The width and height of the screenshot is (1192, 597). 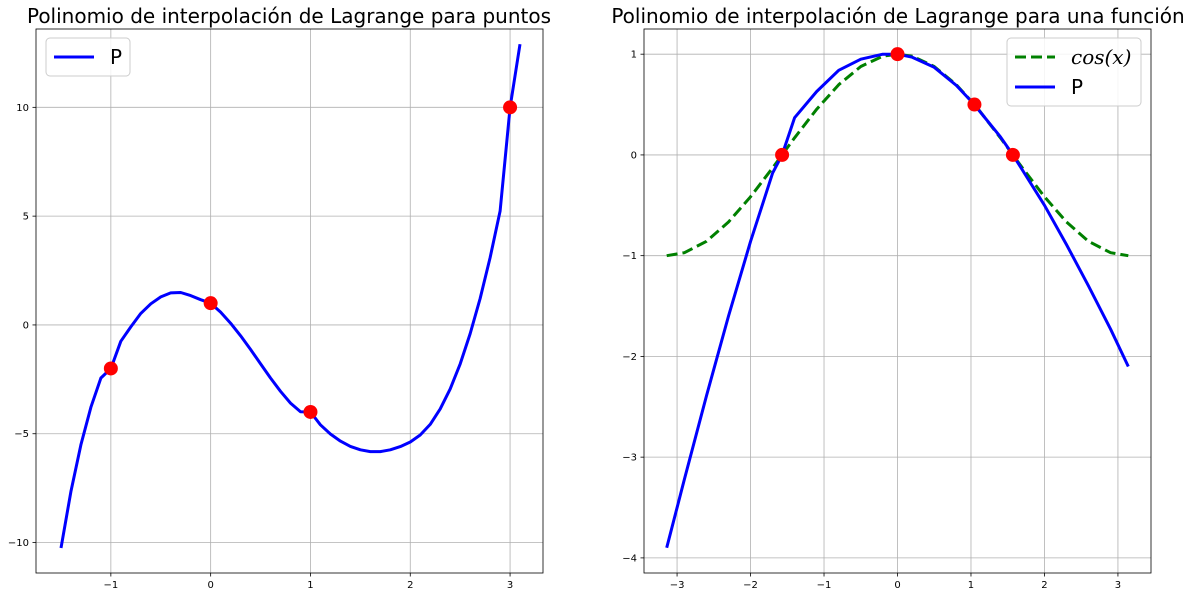 What do you see at coordinates (22, 108) in the screenshot?
I see `y-tick-label: 10` at bounding box center [22, 108].